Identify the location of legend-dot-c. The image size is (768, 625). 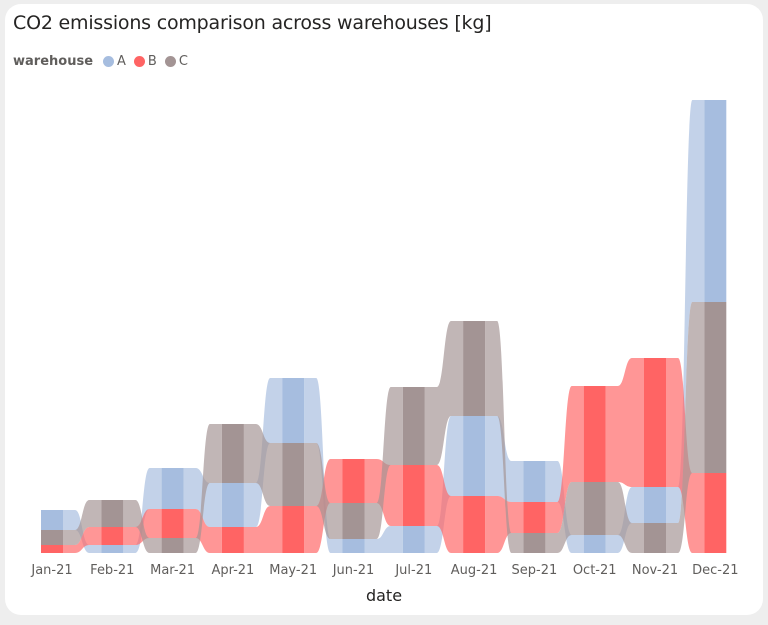
(170, 61).